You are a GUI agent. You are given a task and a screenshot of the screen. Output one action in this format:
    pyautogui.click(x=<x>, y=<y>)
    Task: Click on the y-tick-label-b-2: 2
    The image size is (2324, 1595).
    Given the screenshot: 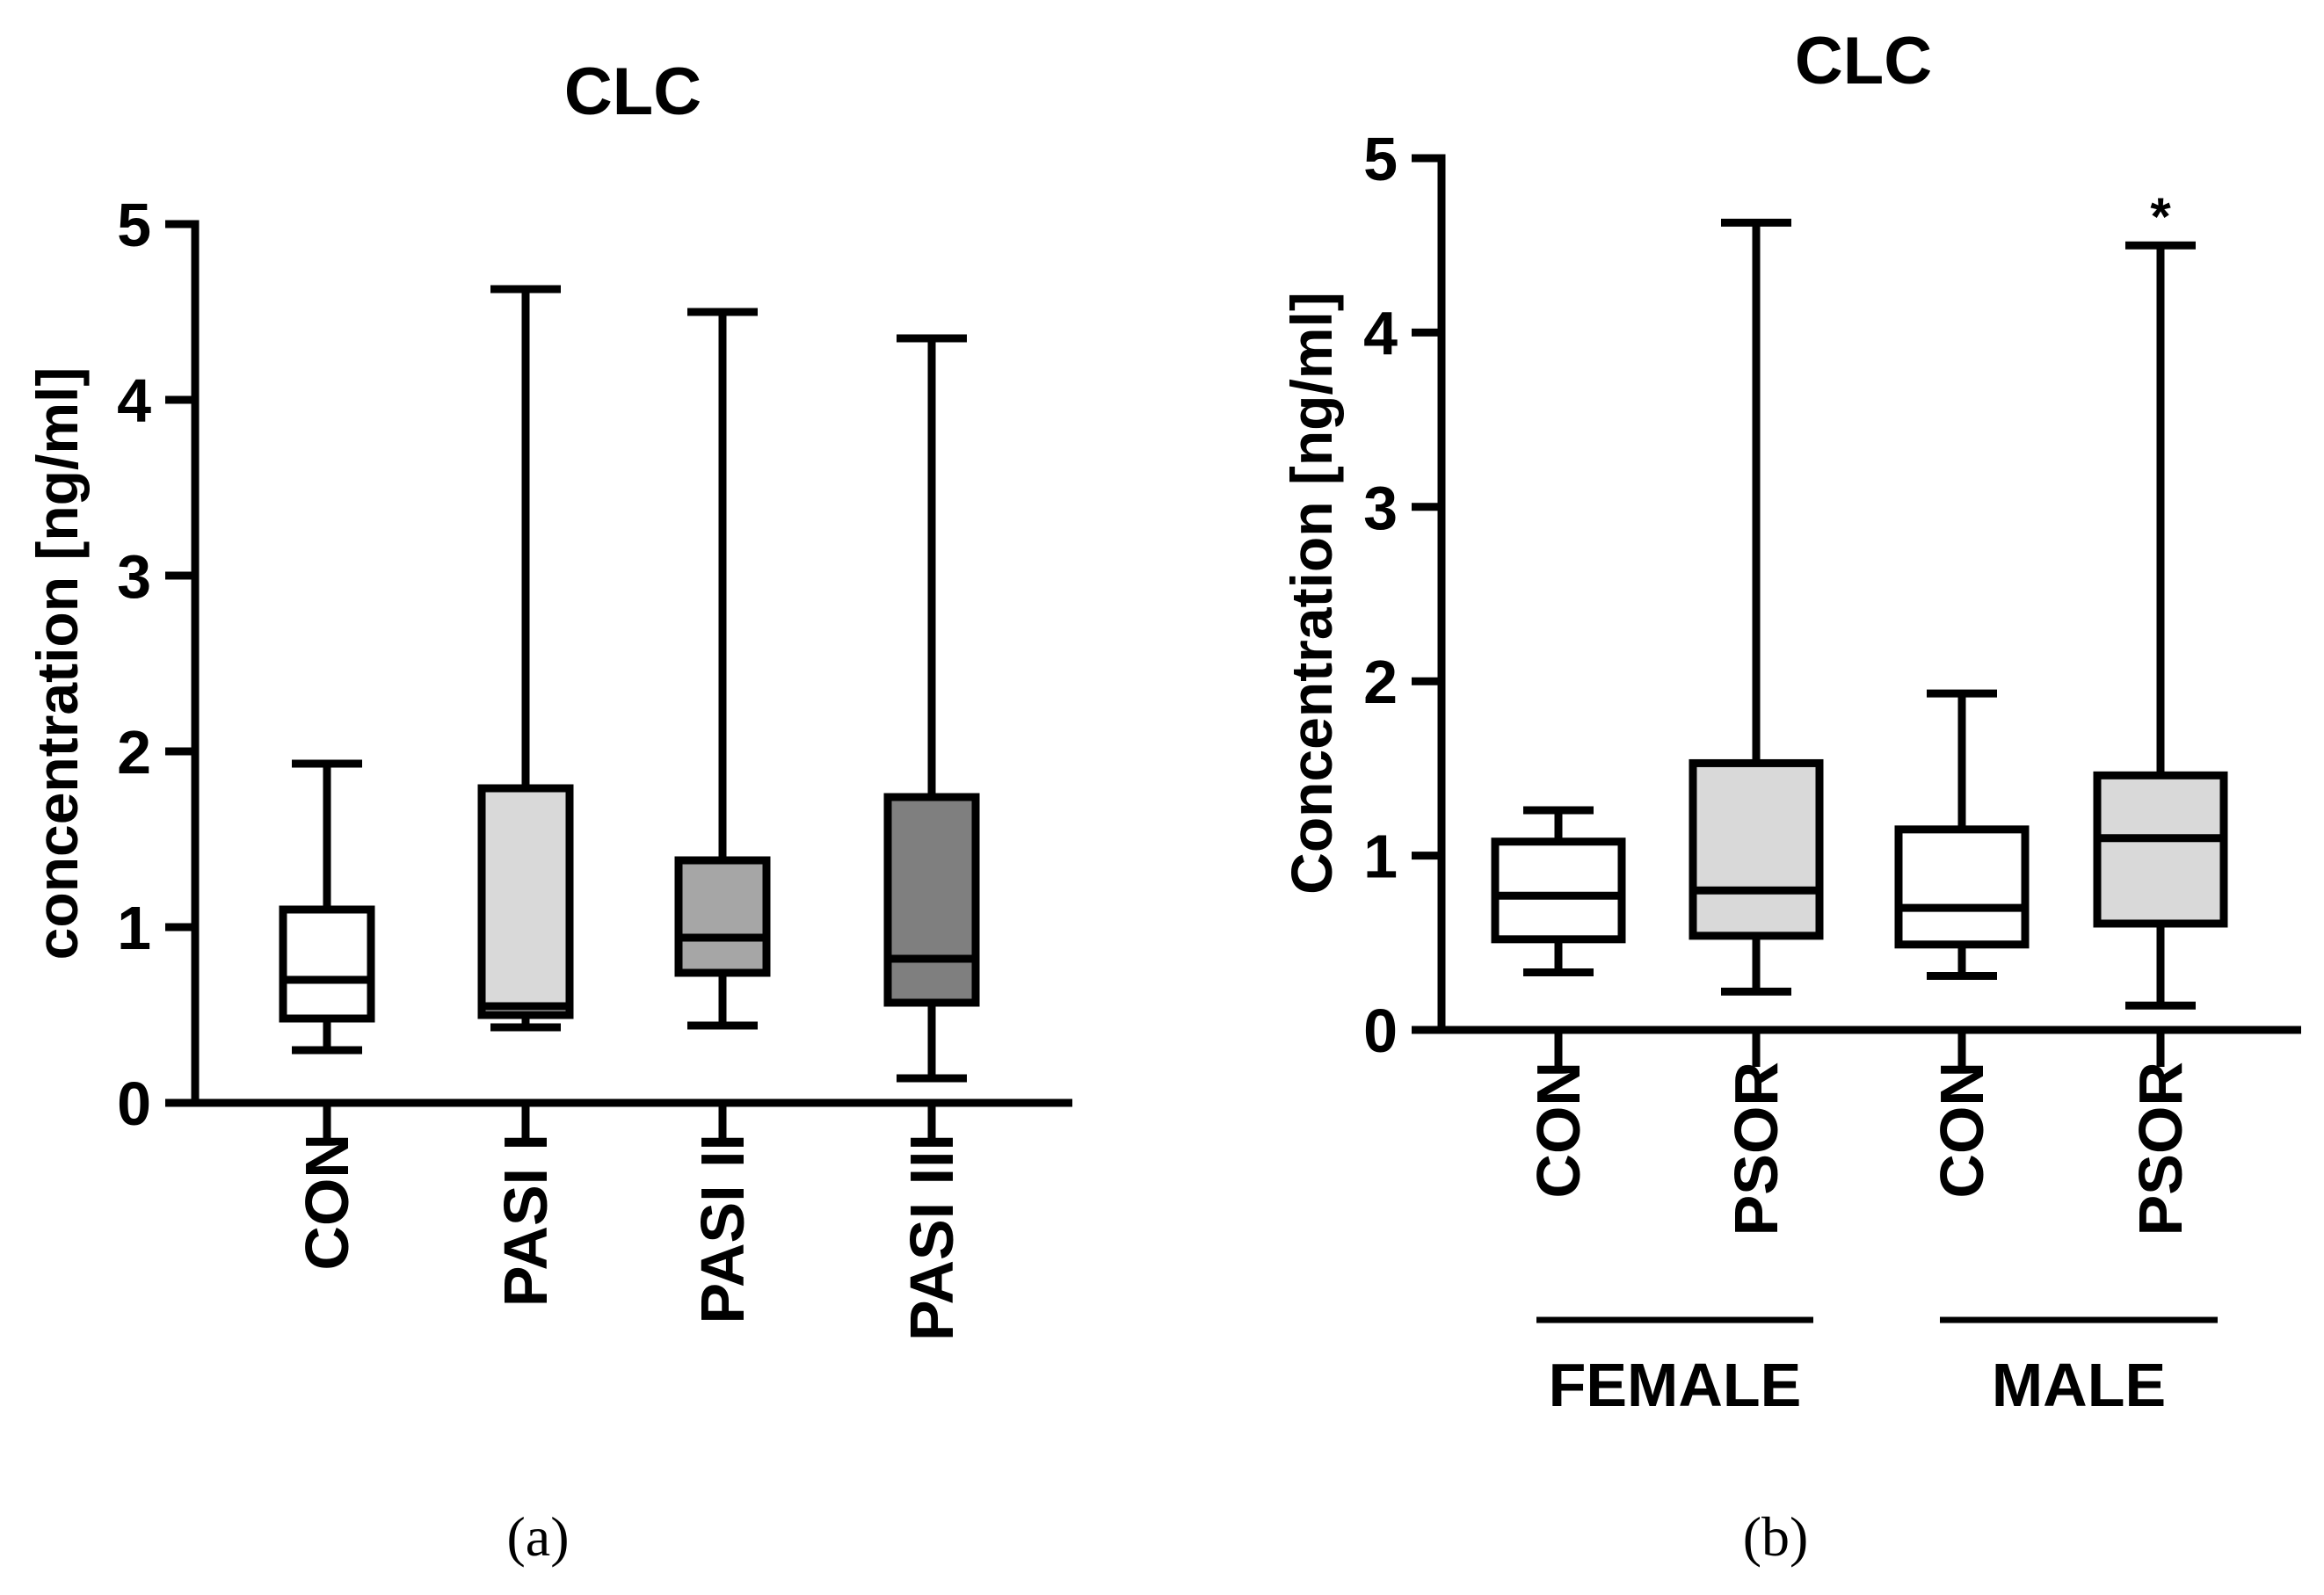 What is the action you would take?
    pyautogui.click(x=1380, y=682)
    